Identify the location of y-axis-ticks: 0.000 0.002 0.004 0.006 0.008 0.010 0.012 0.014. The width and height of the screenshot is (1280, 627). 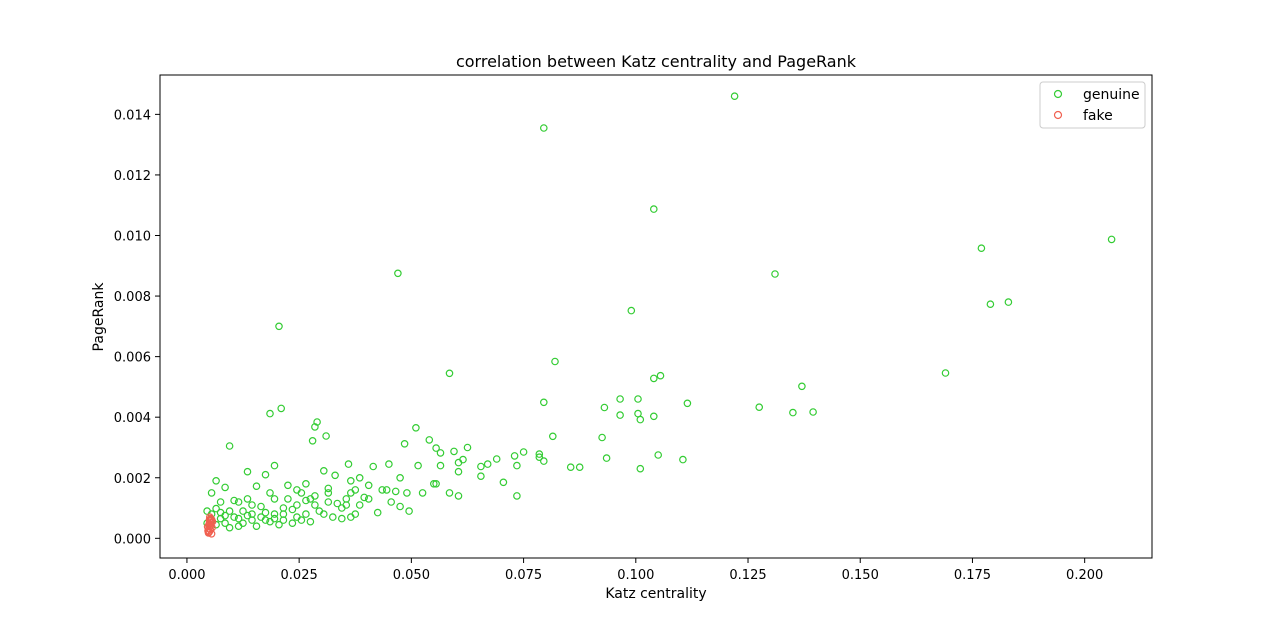
(137, 327).